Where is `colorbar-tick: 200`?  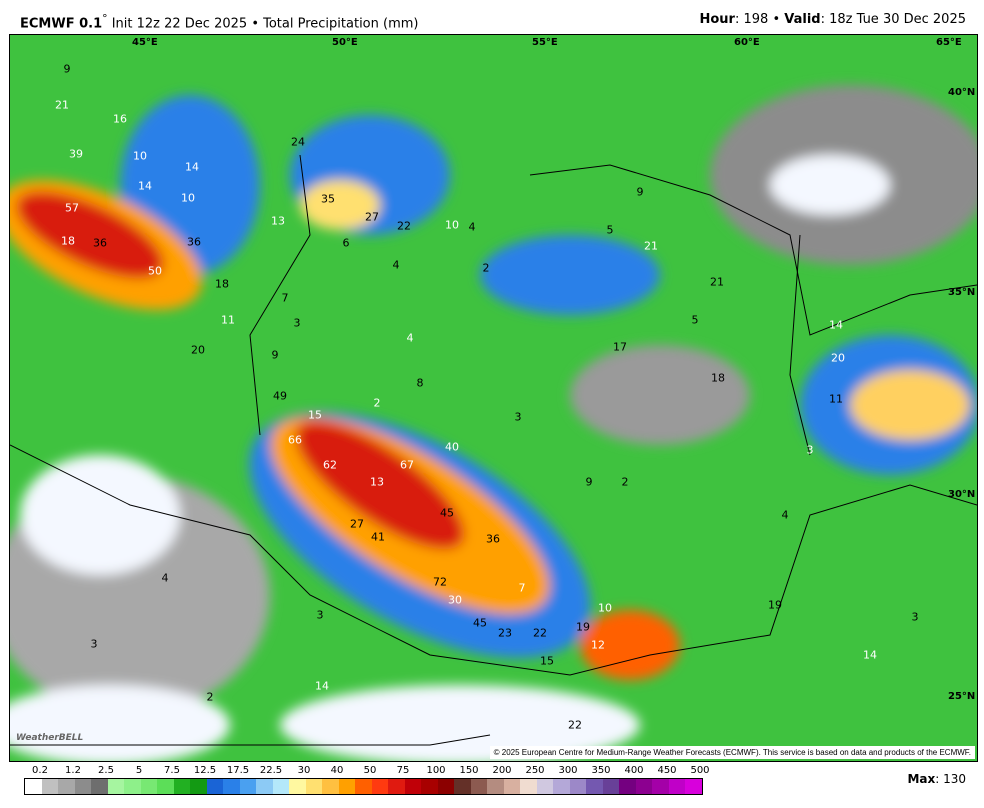
colorbar-tick: 200 is located at coordinates (502, 770).